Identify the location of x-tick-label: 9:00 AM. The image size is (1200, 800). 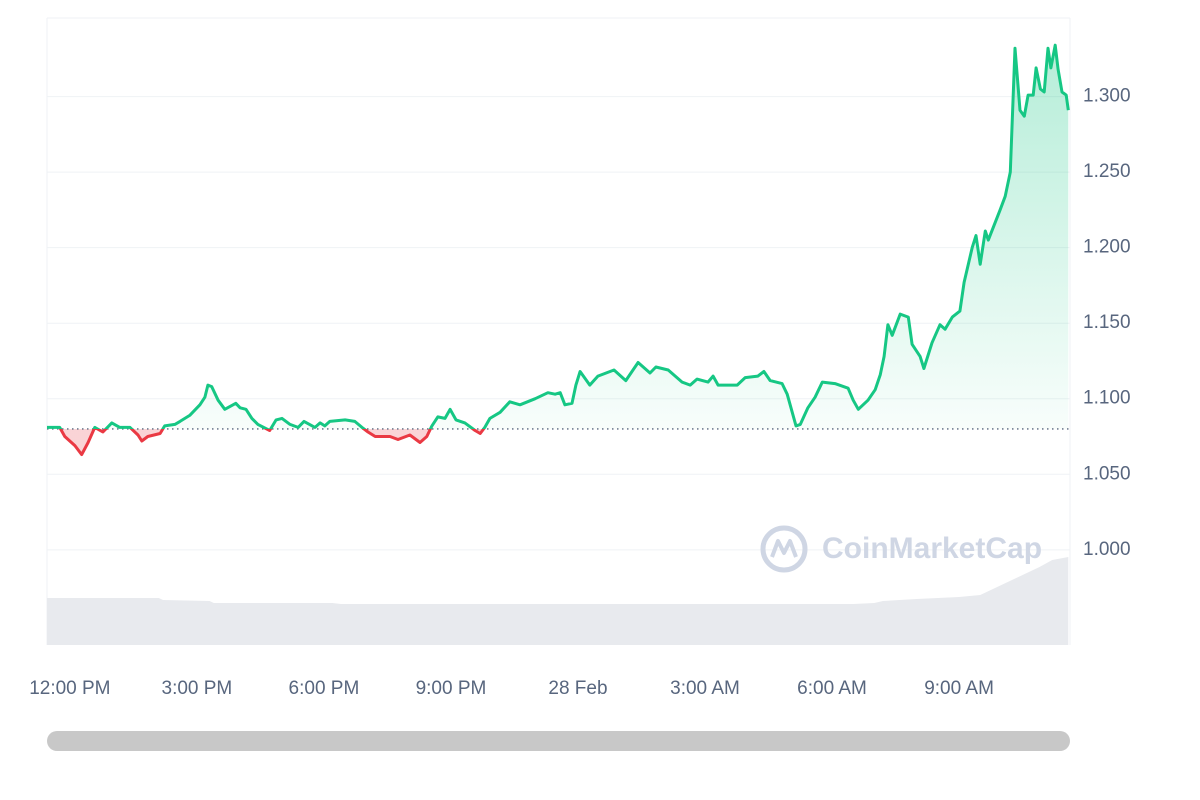
(959, 688).